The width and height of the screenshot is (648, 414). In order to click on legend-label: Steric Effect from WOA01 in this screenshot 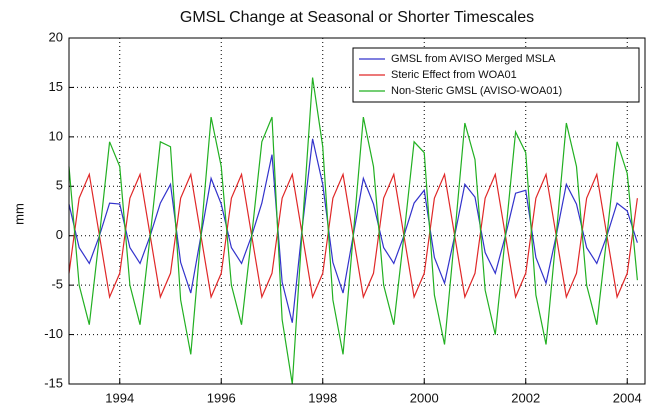, I will do `click(454, 75)`.